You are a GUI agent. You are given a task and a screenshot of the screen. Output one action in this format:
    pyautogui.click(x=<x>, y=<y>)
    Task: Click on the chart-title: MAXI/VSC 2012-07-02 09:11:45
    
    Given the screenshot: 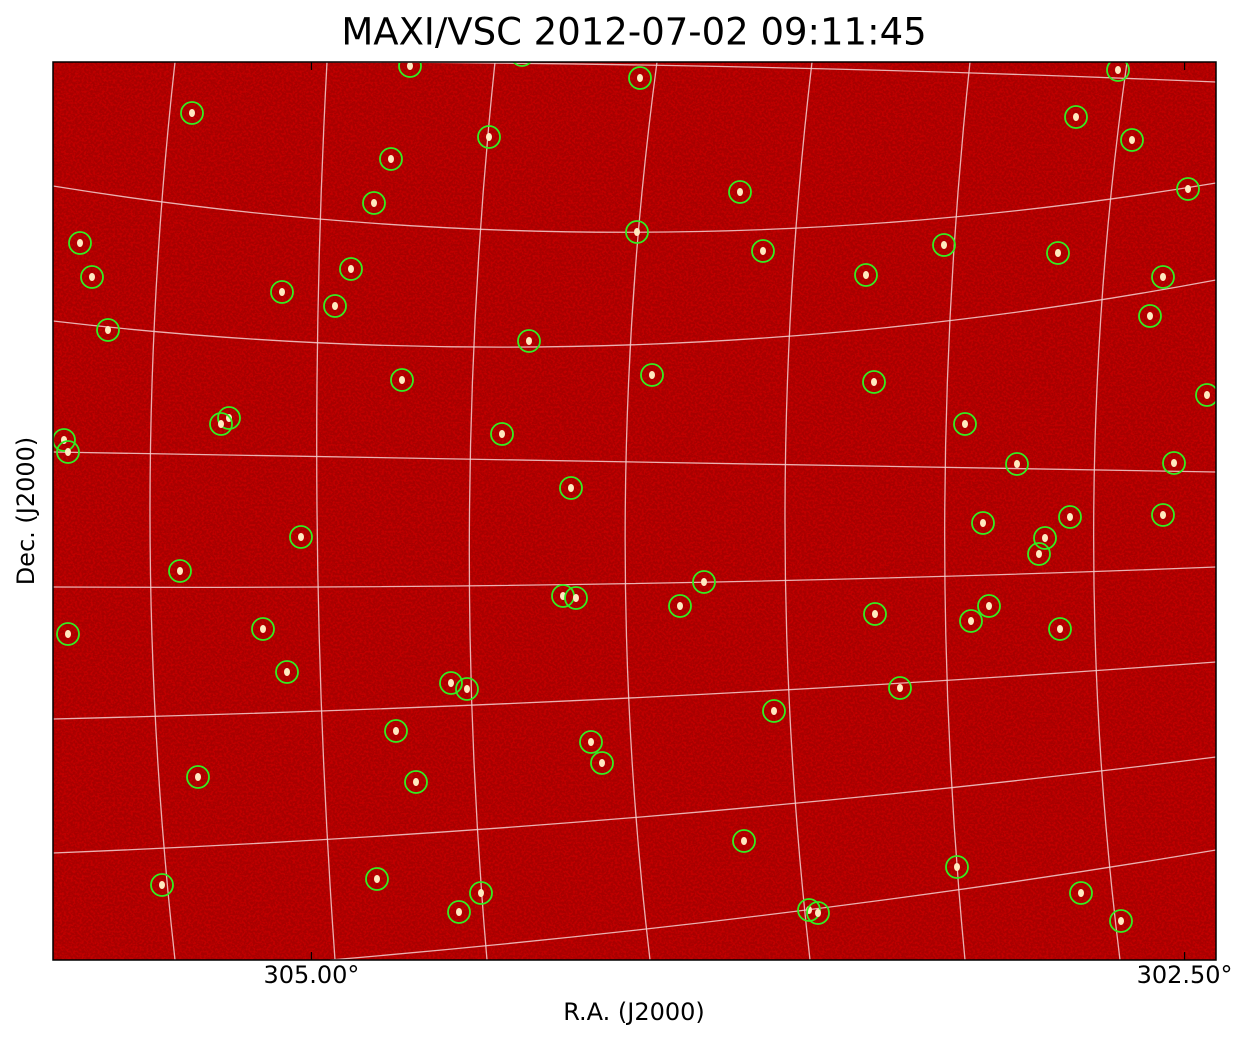 What is the action you would take?
    pyautogui.click(x=633, y=32)
    